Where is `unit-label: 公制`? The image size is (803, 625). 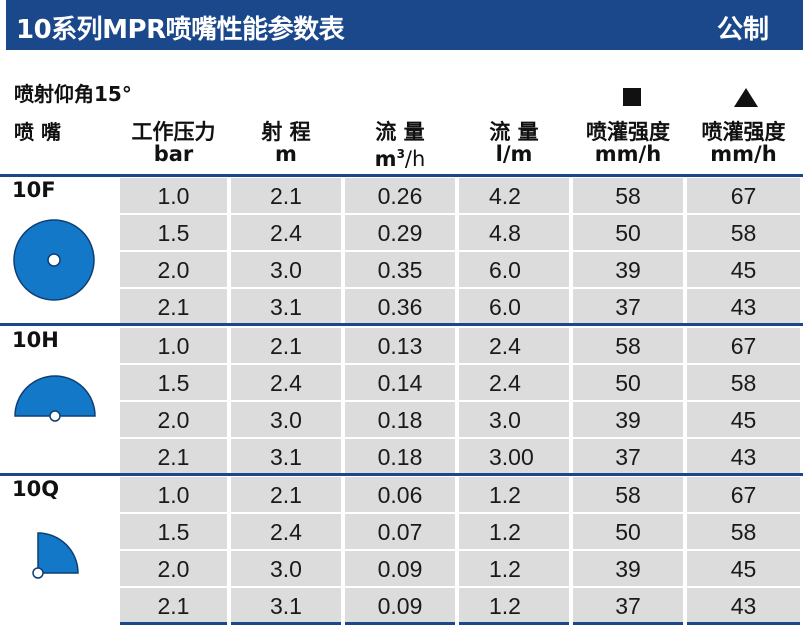 unit-label: 公制 is located at coordinates (742, 30).